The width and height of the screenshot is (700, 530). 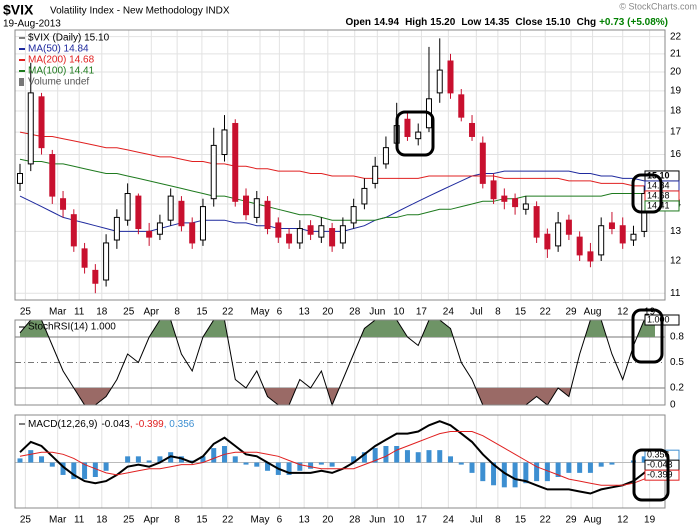 I want to click on oversold-fill, so click(x=337, y=396).